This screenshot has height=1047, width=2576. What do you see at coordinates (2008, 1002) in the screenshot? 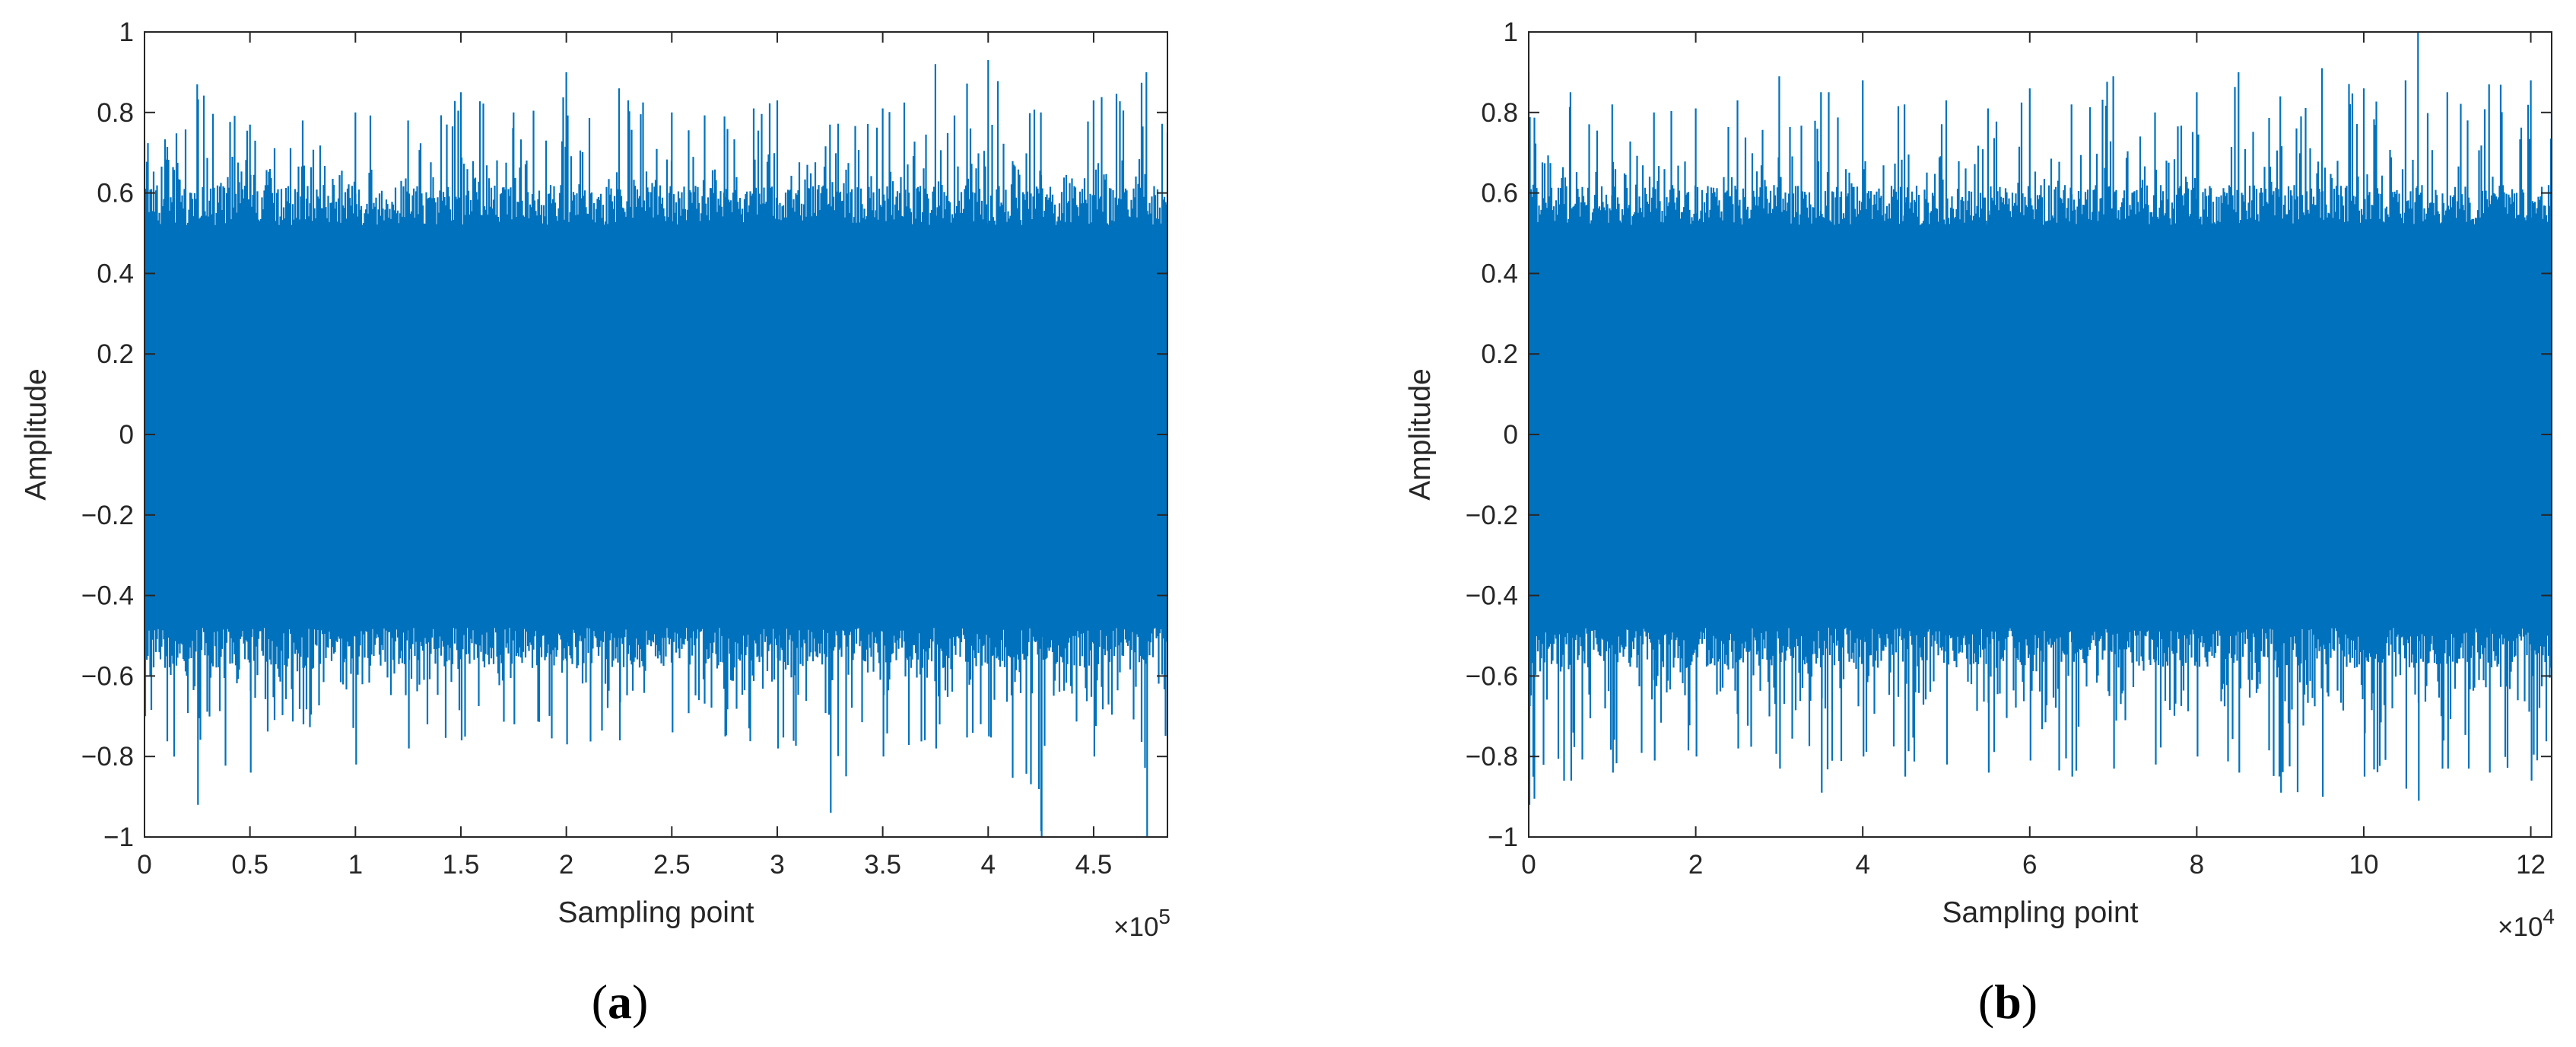
I see `panel-label: (b)` at bounding box center [2008, 1002].